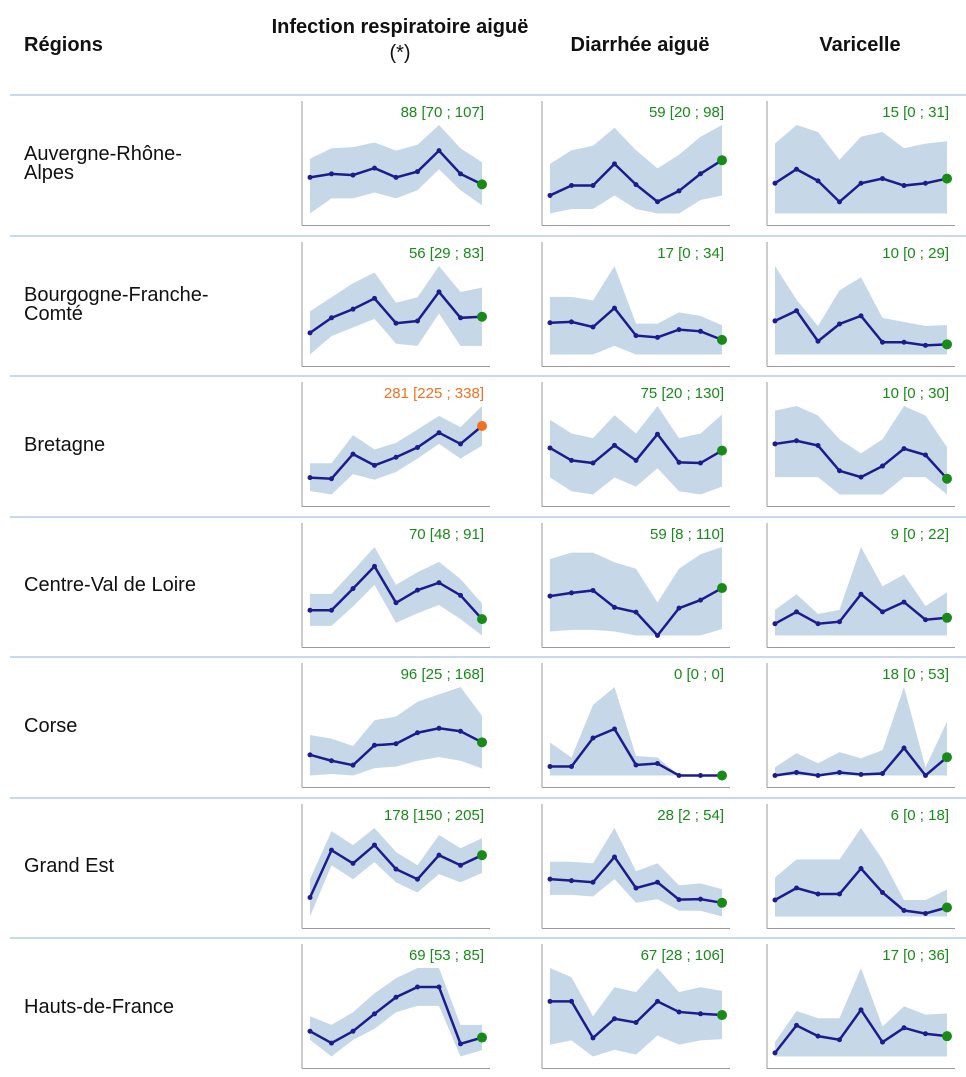 The width and height of the screenshot is (966, 1077). What do you see at coordinates (395, 163) in the screenshot?
I see `sparkline: 88 [70 ; 107]` at bounding box center [395, 163].